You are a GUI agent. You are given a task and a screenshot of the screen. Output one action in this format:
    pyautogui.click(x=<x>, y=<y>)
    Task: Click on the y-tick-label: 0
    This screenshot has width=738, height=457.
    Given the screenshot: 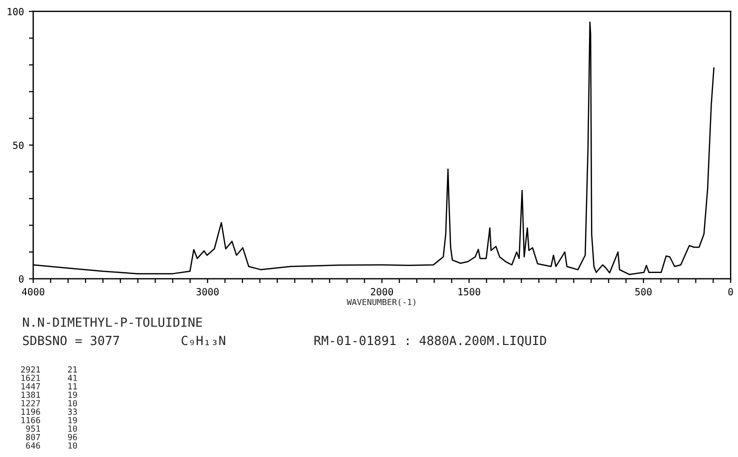 What is the action you would take?
    pyautogui.click(x=21, y=279)
    